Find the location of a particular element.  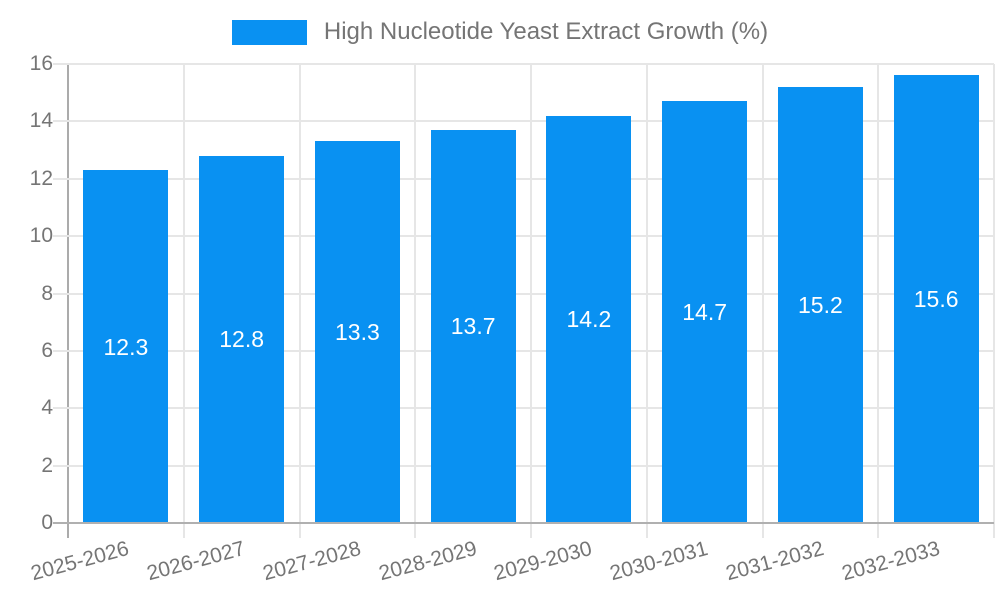

bar-value-label: 14.2 is located at coordinates (589, 319).